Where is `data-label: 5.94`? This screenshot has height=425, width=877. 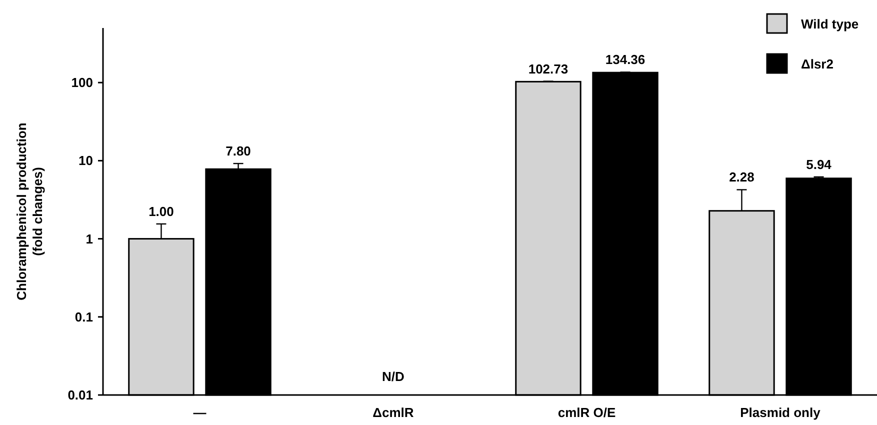 data-label: 5.94 is located at coordinates (819, 164).